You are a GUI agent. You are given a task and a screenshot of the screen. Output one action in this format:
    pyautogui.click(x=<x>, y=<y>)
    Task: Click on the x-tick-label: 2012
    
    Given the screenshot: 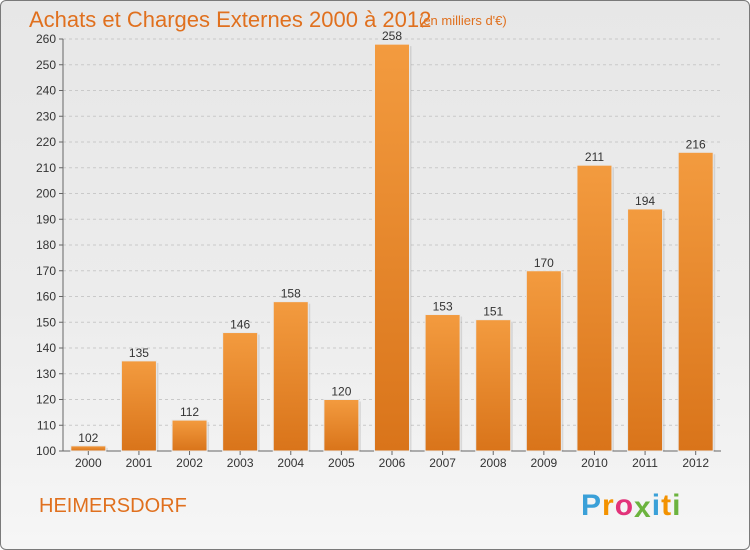 What is the action you would take?
    pyautogui.click(x=695, y=463)
    